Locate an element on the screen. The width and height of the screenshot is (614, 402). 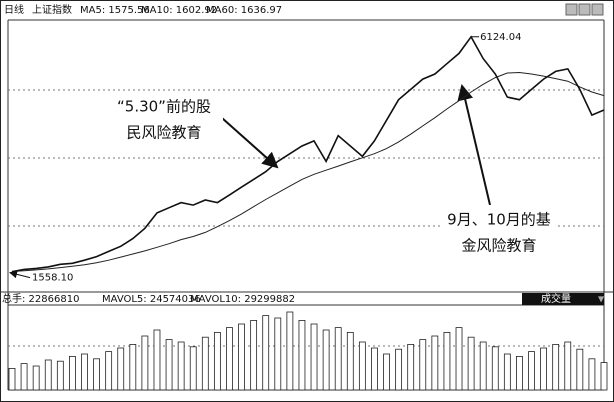
volume-button-label: 成交量 is located at coordinates (556, 298).